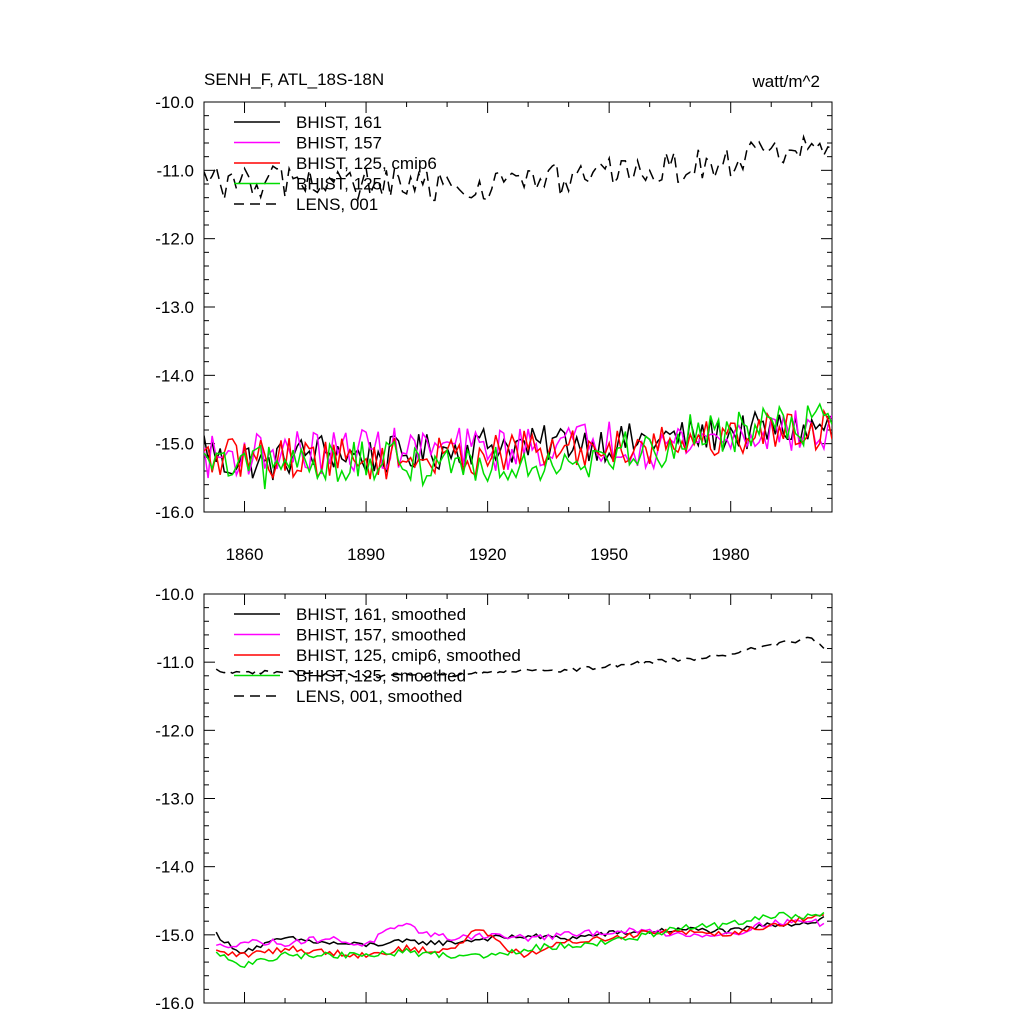 The width and height of the screenshot is (1024, 1024). What do you see at coordinates (339, 184) in the screenshot?
I see `legend-label-3: BHIST, 125` at bounding box center [339, 184].